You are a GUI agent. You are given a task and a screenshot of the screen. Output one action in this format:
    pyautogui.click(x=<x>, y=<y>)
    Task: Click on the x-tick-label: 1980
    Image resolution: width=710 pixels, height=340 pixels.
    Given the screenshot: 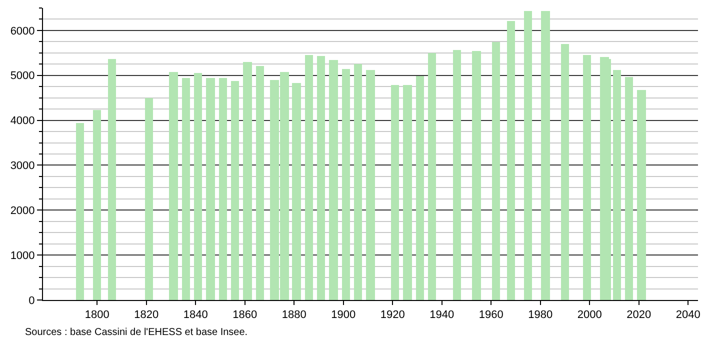 What is the action you would take?
    pyautogui.click(x=540, y=315)
    